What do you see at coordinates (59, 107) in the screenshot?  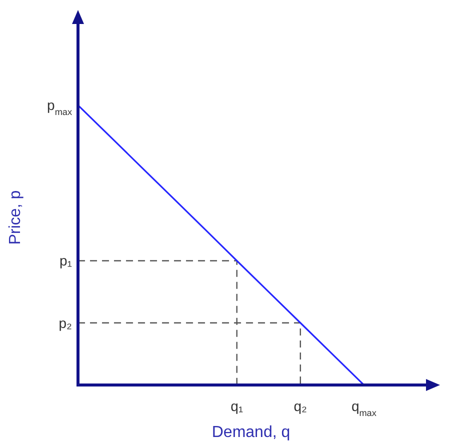 I see `annotation: p$_{max}$` at bounding box center [59, 107].